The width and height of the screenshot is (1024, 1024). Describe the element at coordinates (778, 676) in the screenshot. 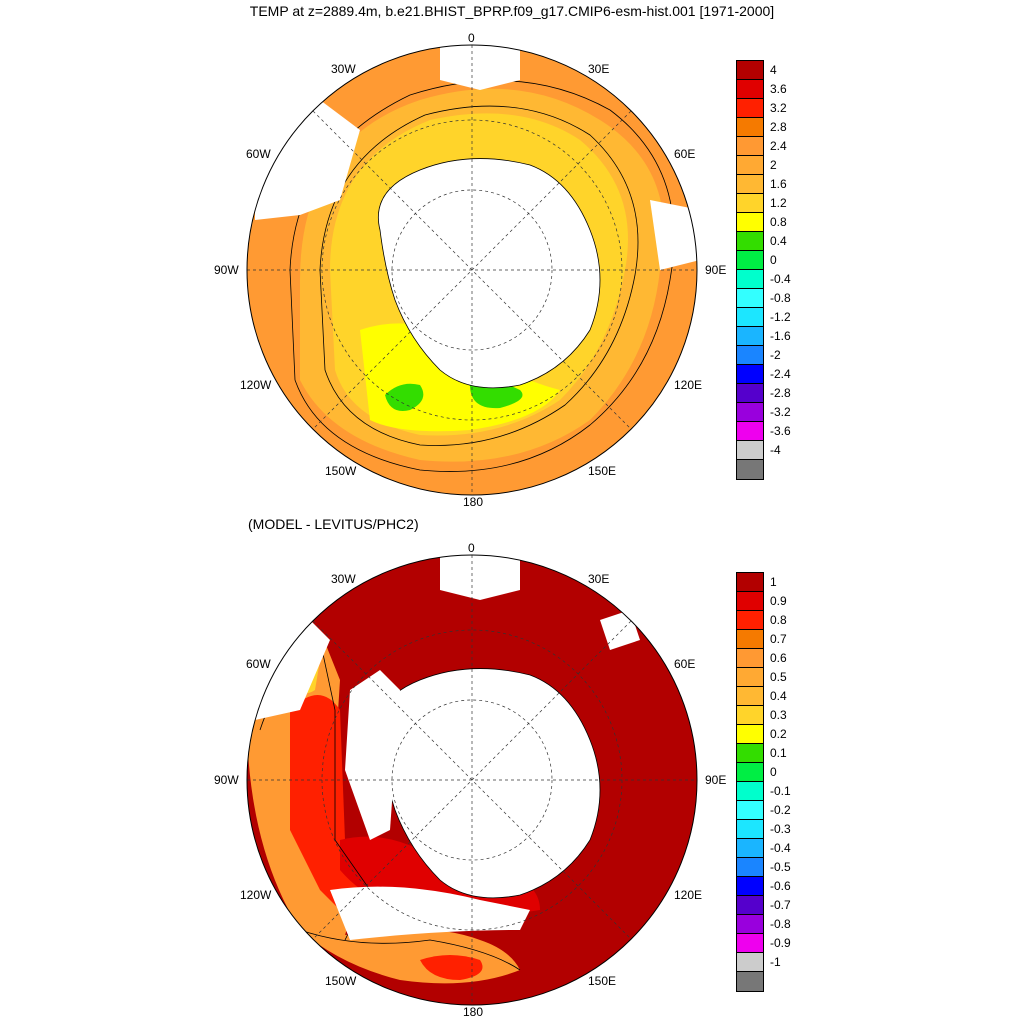

I see `bottom-colorbar-tick-label: 0.5` at that location.